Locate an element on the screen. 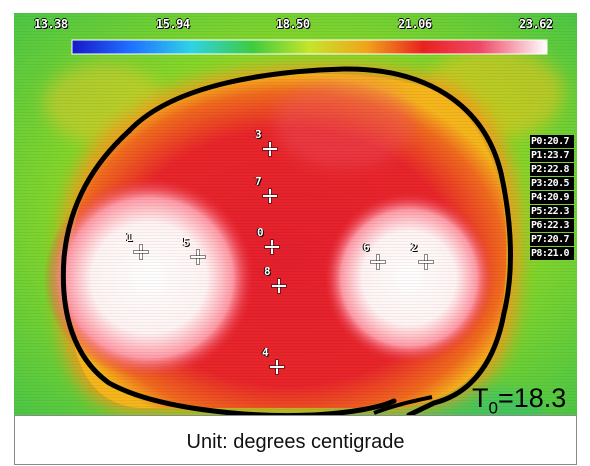 The width and height of the screenshot is (590, 466). t0-value: =18.3 is located at coordinates (532, 398).